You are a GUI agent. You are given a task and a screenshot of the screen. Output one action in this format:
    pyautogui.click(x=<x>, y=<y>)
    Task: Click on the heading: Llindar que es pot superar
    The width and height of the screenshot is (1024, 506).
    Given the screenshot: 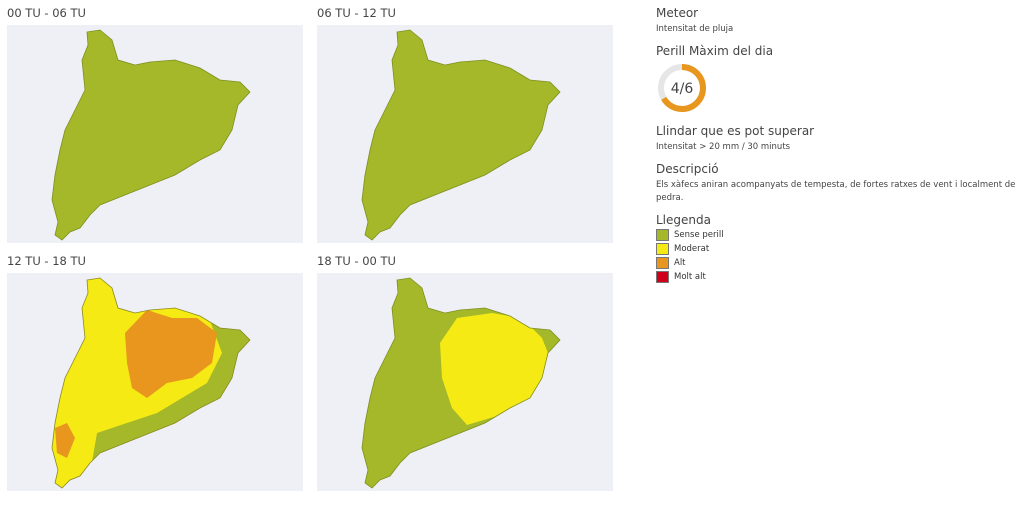 What is the action you would take?
    pyautogui.click(x=735, y=131)
    